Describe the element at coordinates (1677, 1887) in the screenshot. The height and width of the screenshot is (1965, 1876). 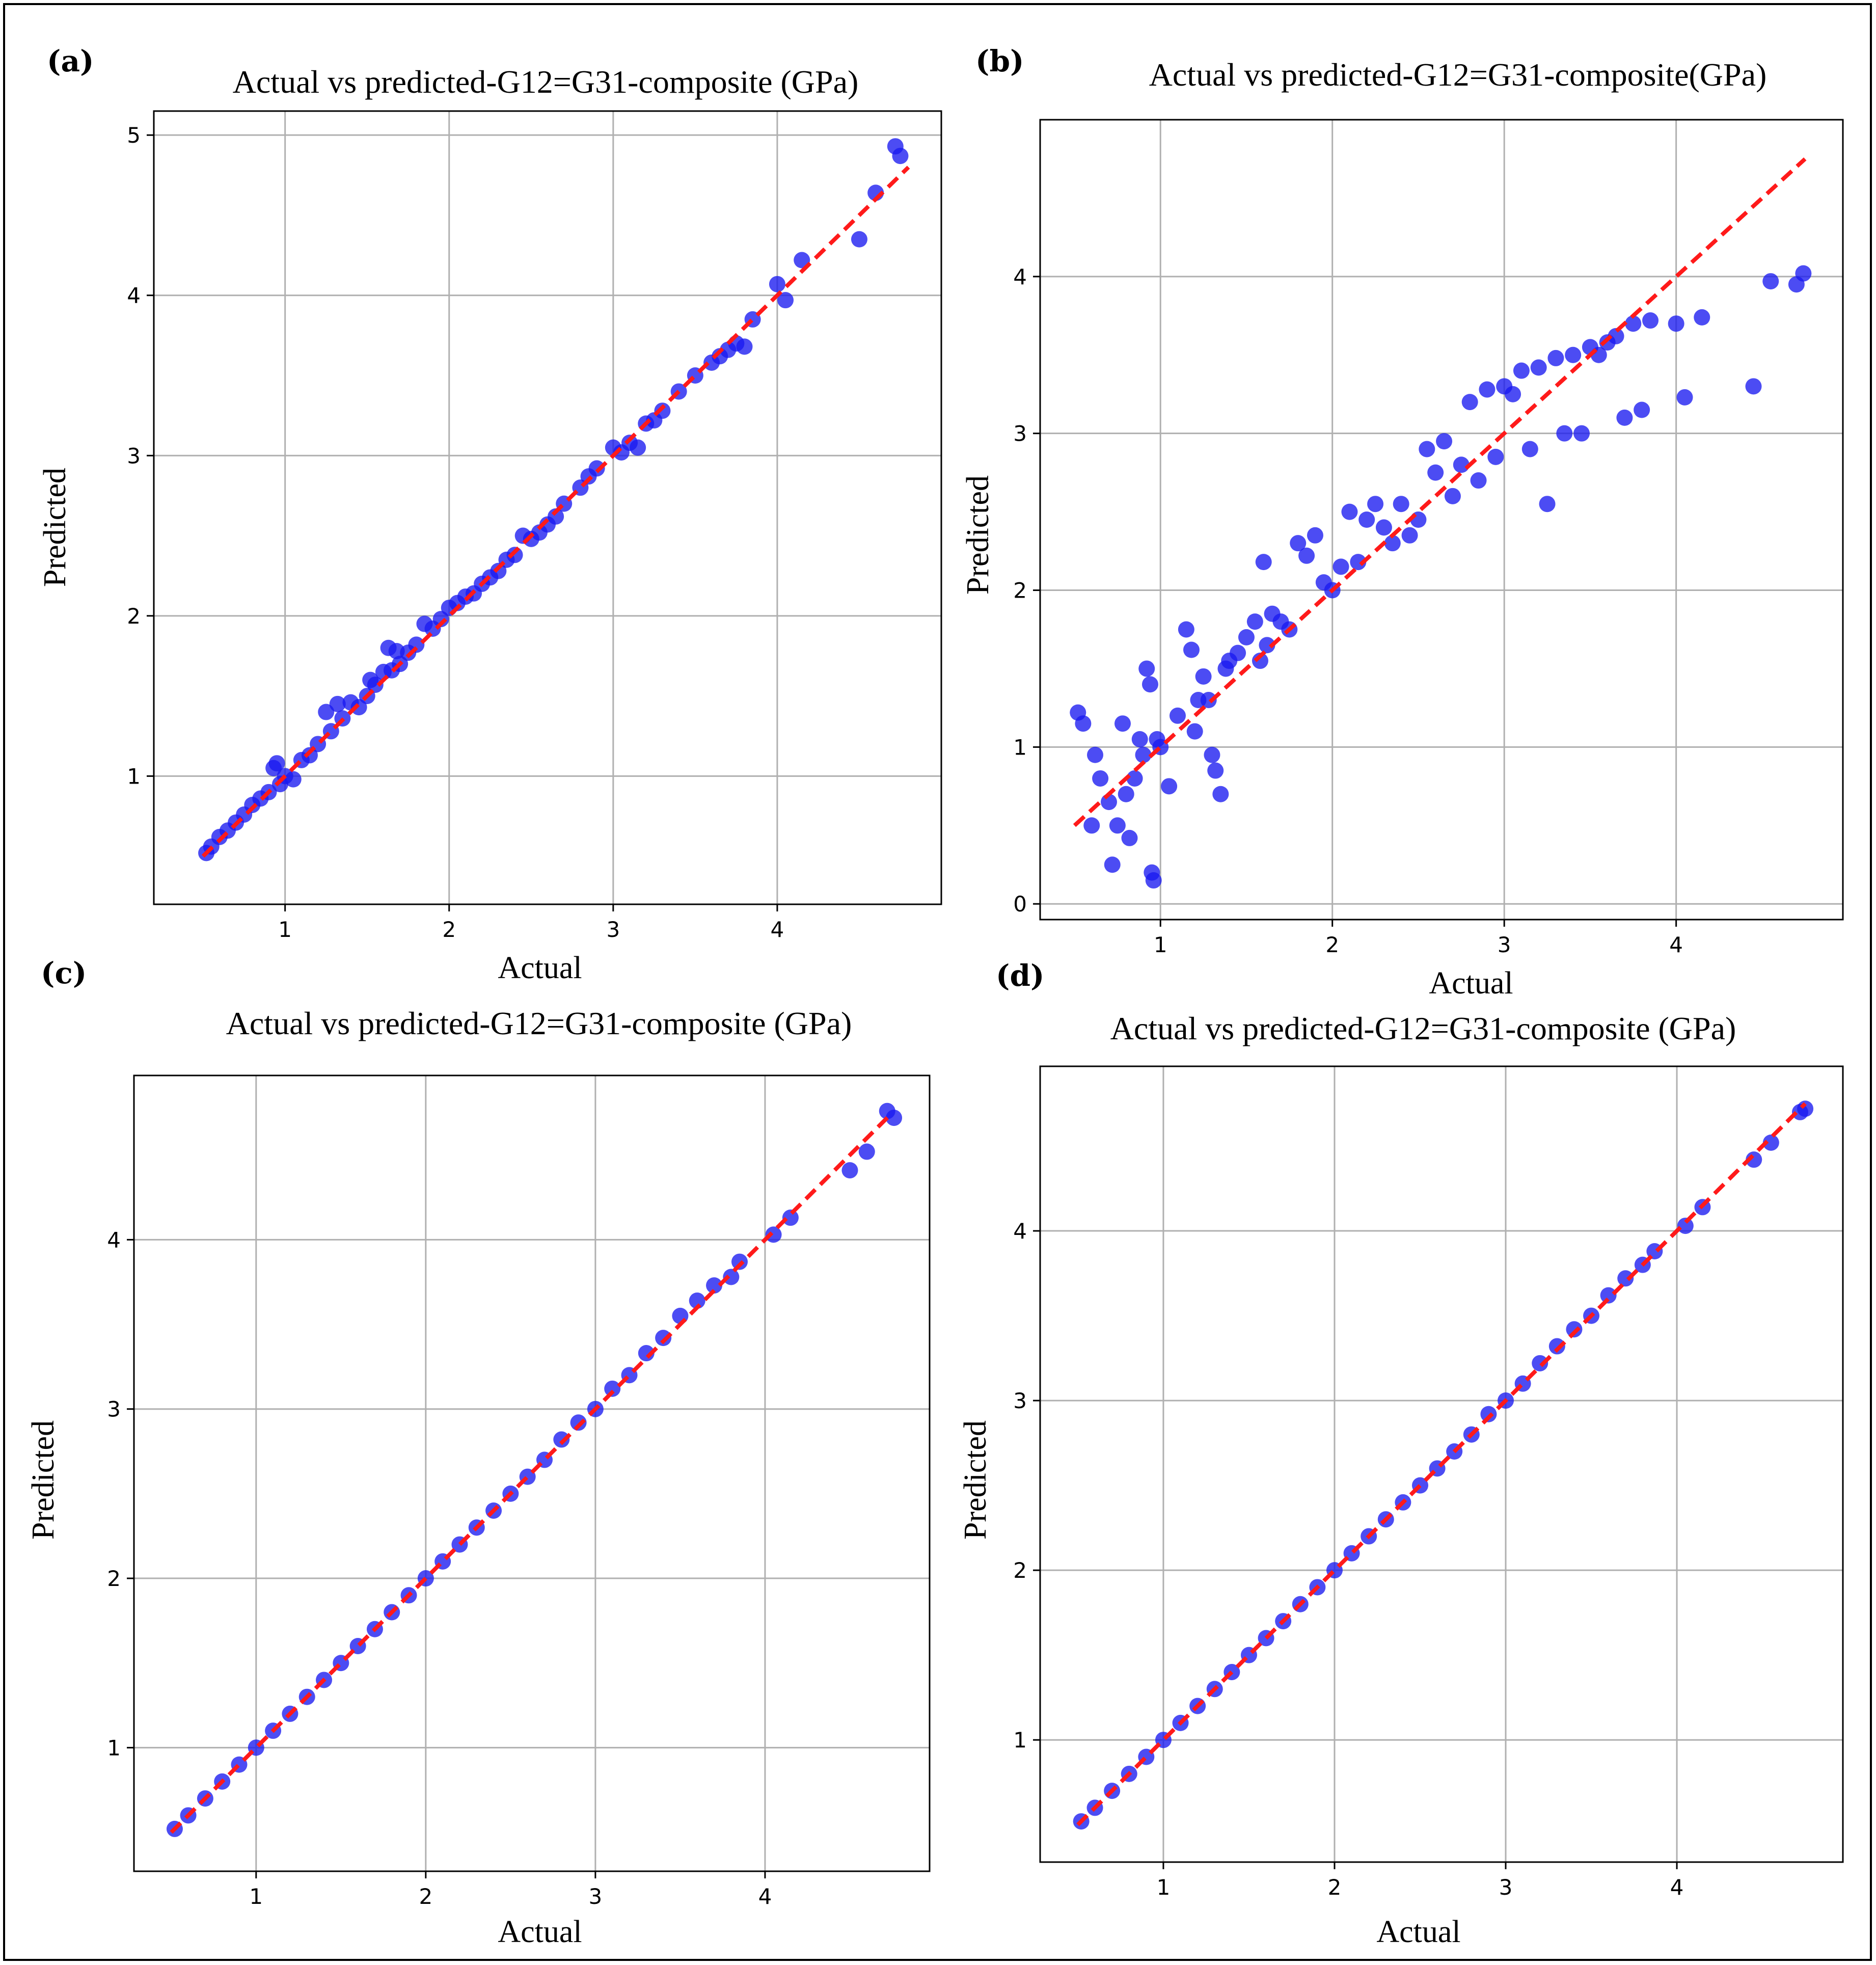
I see `x-tick-label: 4` at that location.